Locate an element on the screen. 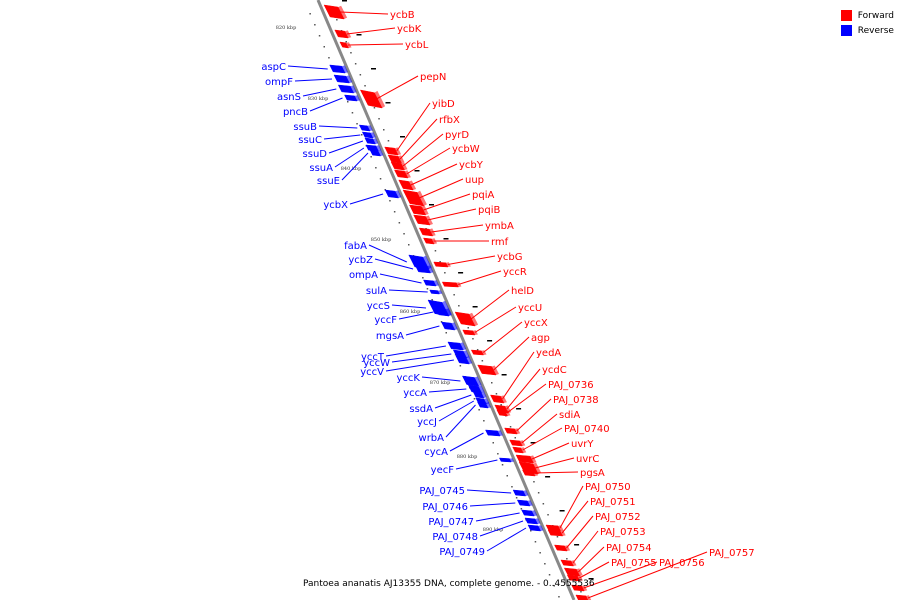  reverse-gene-label: pncB is located at coordinates (295, 112).